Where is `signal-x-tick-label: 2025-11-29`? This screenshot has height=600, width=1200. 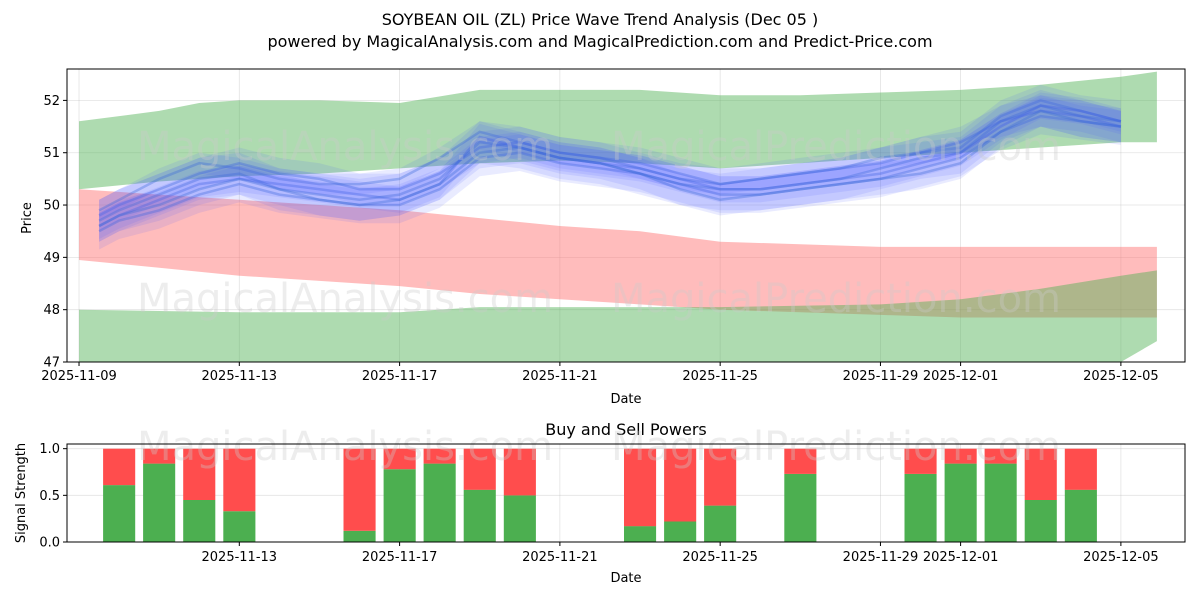 signal-x-tick-label: 2025-11-29 is located at coordinates (881, 557).